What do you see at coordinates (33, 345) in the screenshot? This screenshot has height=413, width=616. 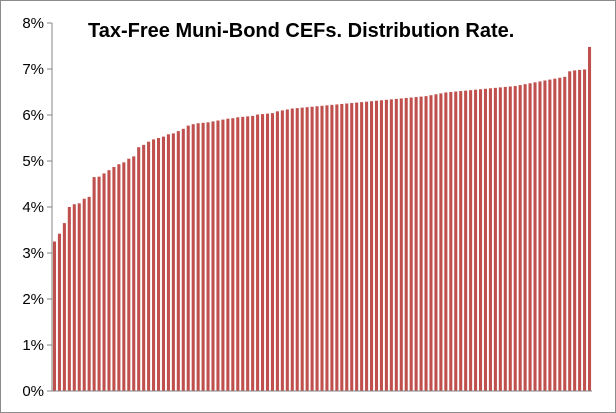 I see `y-tick-label: 1%` at bounding box center [33, 345].